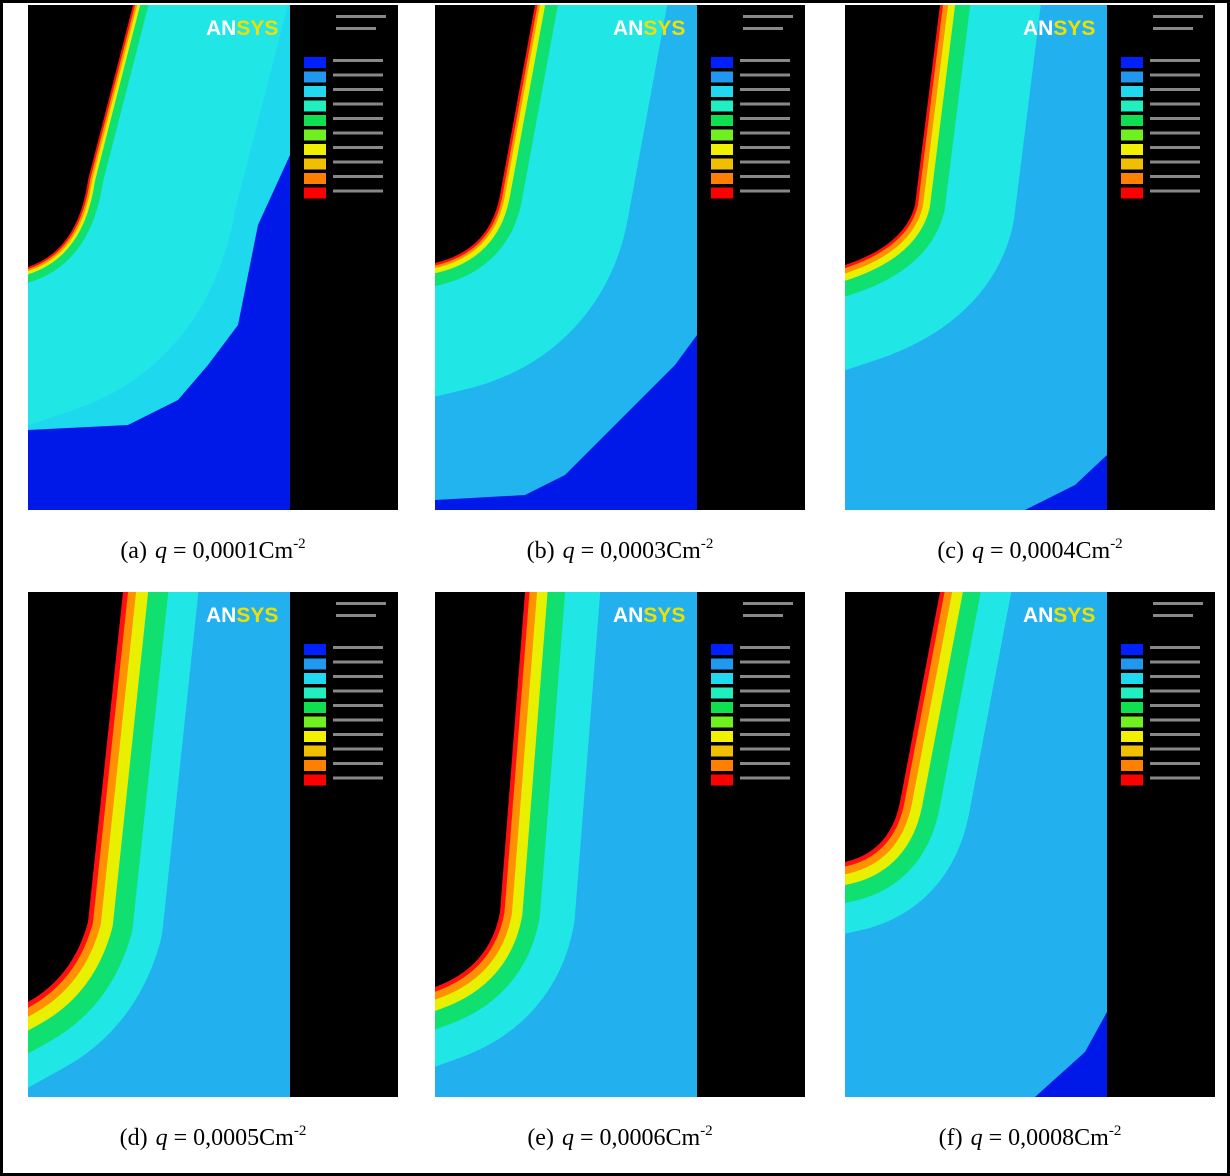 The height and width of the screenshot is (1176, 1230). I want to click on caption: (c) q = 0,0004Cm-2, so click(1029, 550).